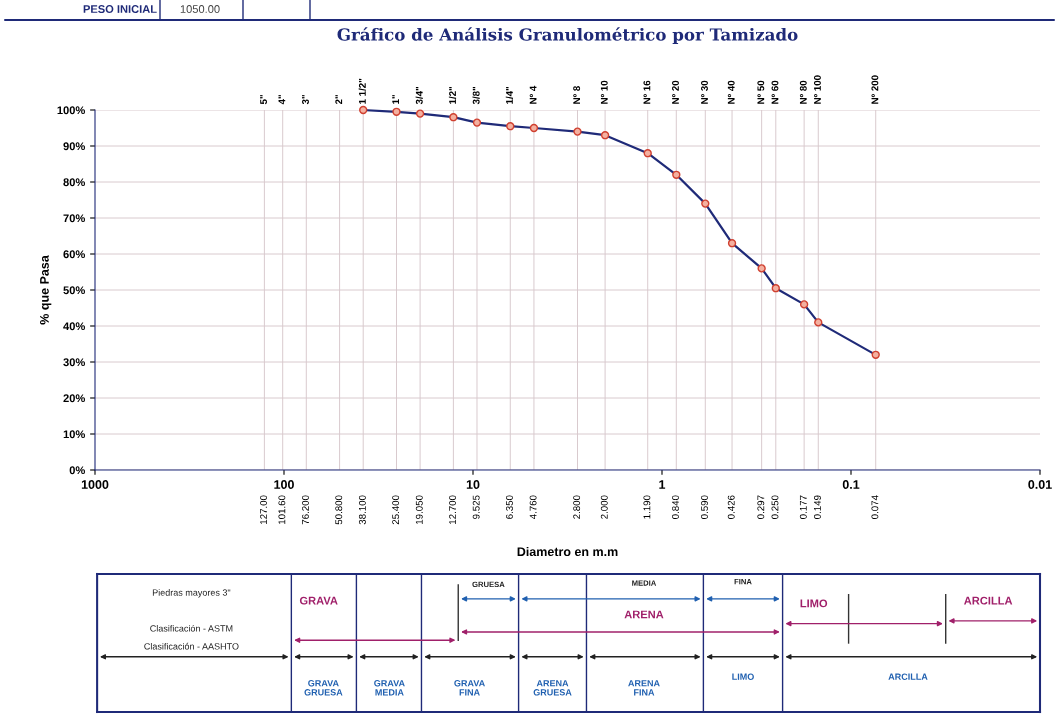 Image resolution: width=1059 pixels, height=719 pixels. Describe the element at coordinates (644, 688) in the screenshot. I see `text: ARENA FINA` at that location.